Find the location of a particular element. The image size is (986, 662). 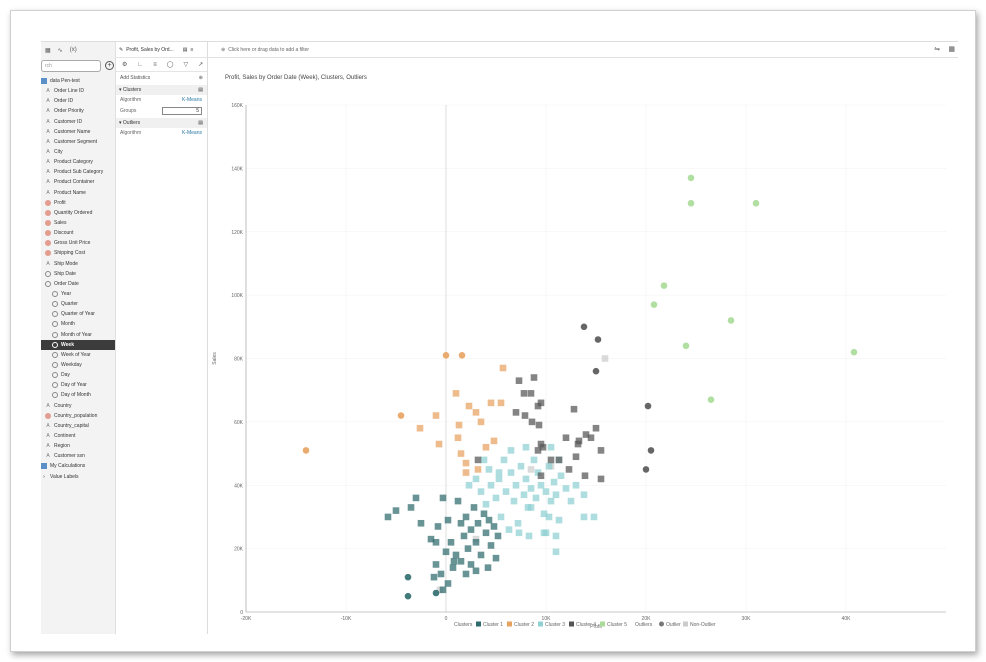

tree-item: A Continent is located at coordinates (78, 436).